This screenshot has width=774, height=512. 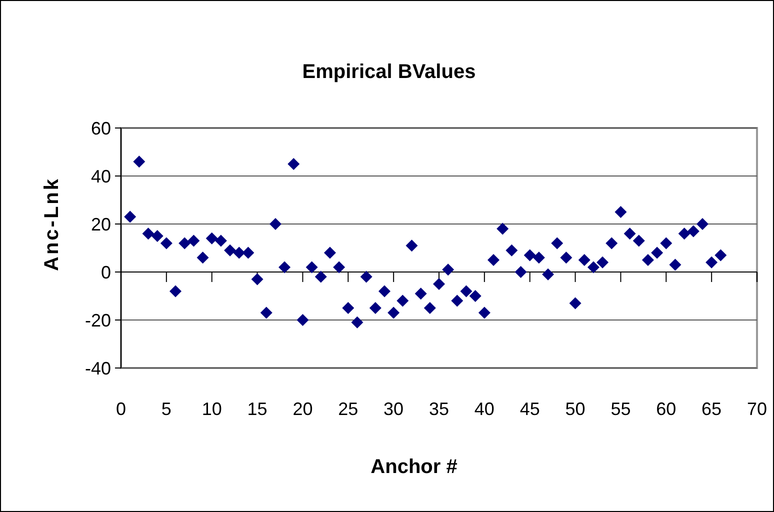 I want to click on x-tick-label: 40, so click(x=484, y=409).